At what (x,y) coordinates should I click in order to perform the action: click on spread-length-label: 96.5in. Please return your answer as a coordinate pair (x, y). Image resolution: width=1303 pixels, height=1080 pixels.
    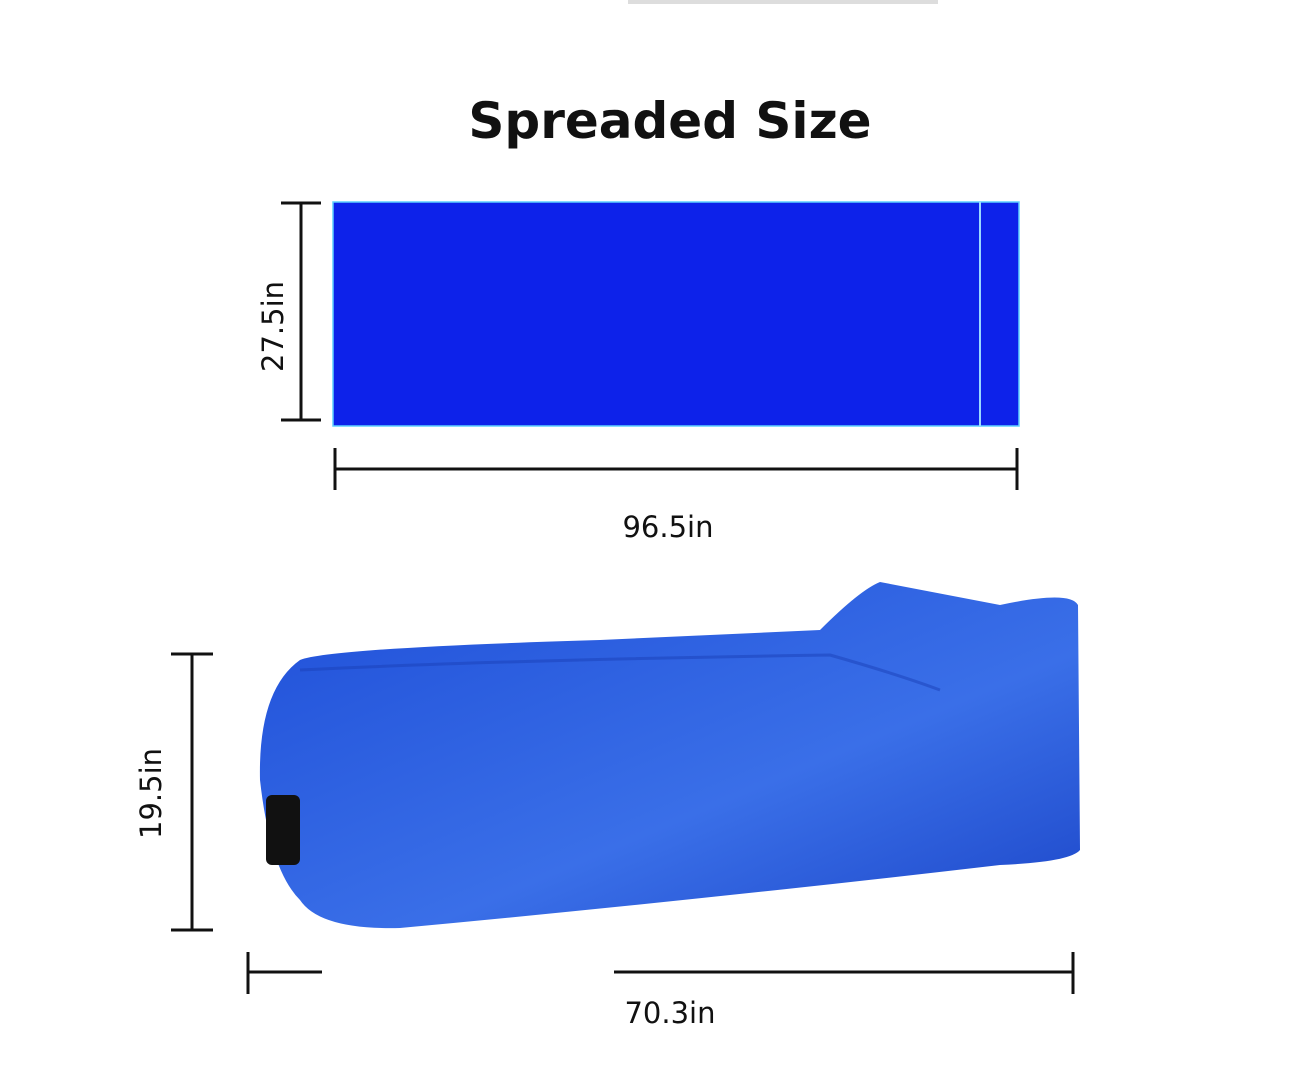
    Looking at the image, I should click on (668, 527).